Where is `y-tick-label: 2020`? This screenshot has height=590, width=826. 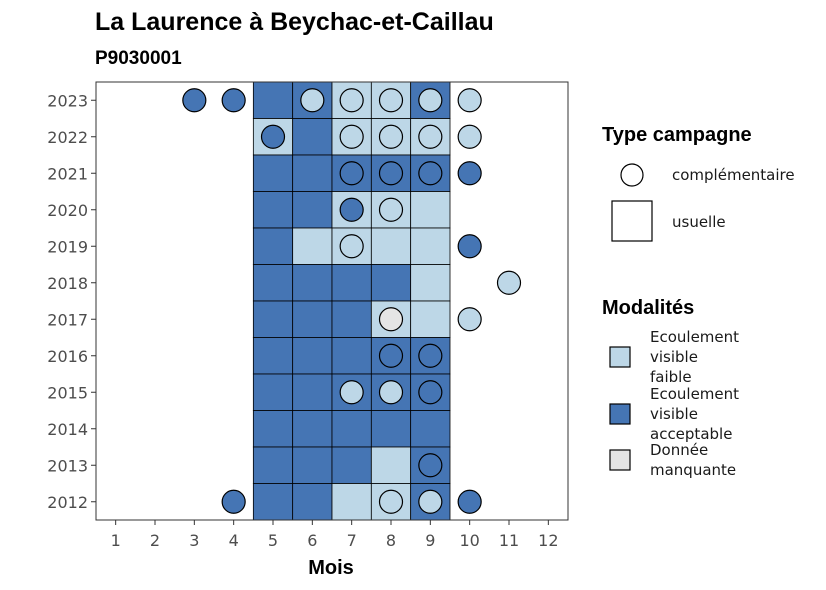
y-tick-label: 2020 is located at coordinates (67, 210).